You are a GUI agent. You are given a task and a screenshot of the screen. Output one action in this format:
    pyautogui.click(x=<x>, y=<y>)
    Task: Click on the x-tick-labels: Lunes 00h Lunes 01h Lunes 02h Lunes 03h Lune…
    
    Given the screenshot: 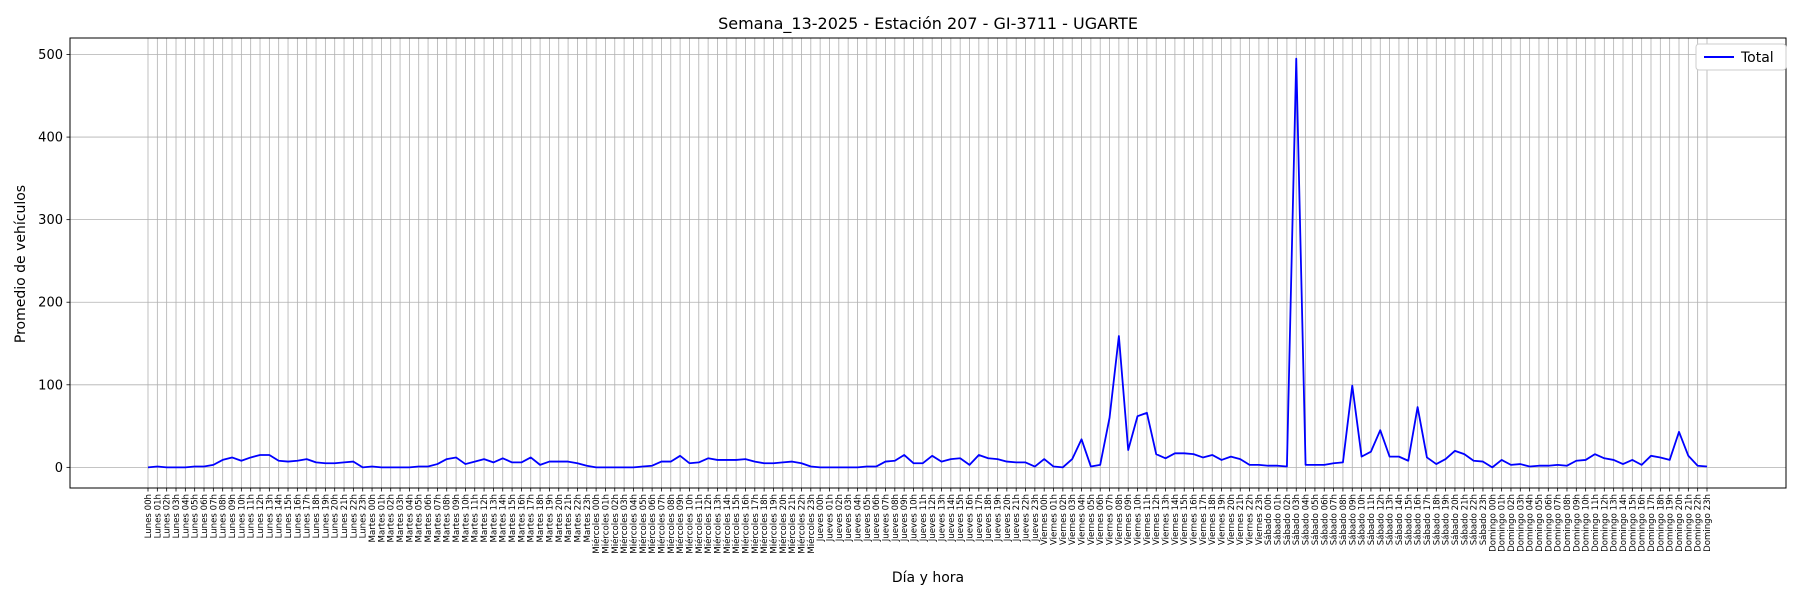 What is the action you would take?
    pyautogui.click(x=928, y=524)
    